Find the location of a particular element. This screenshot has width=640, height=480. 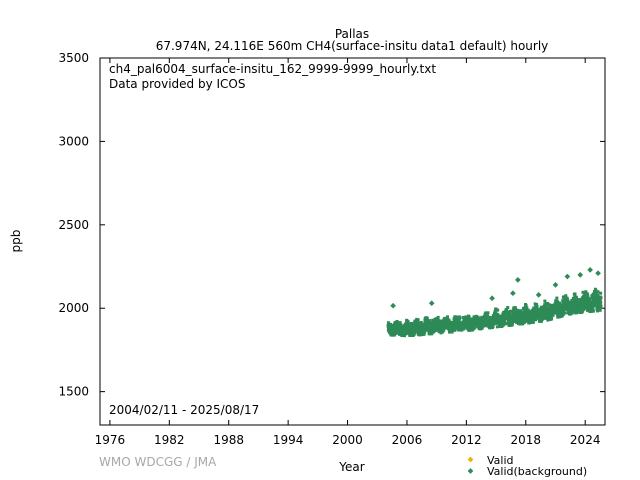

x-tick-label: 1988 is located at coordinates (228, 440).